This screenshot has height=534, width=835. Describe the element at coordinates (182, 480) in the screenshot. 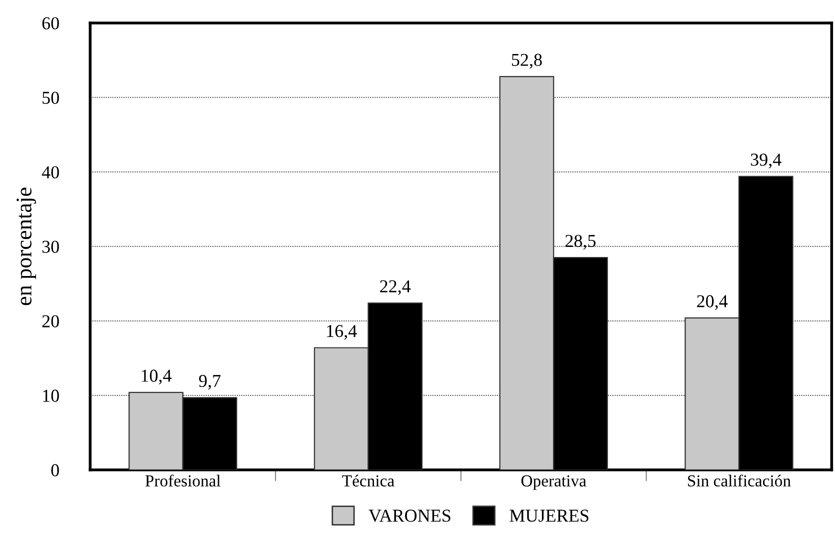

I see `x-tick-label: Profesional` at that location.